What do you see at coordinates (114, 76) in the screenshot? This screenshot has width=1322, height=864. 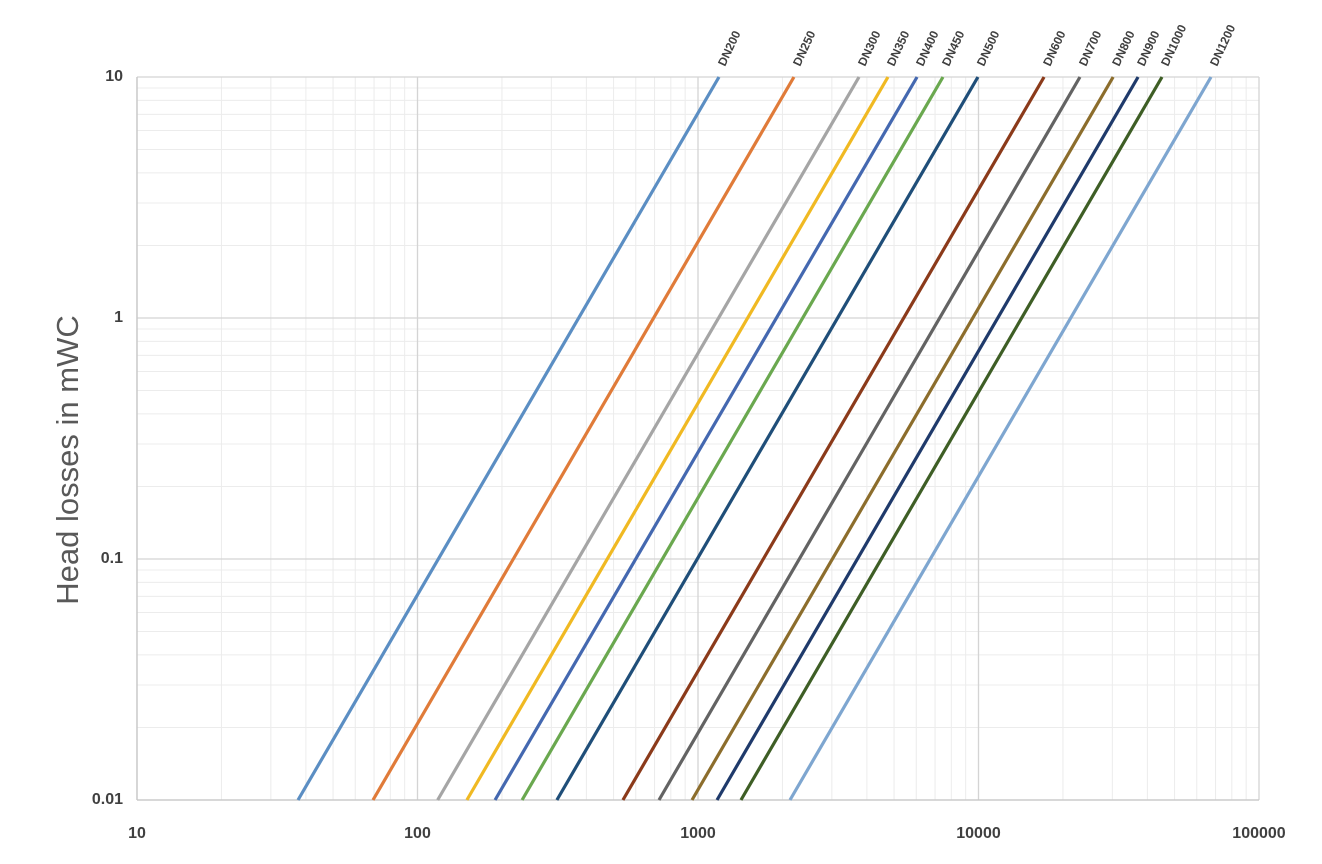 I see `y-tick-label: 10` at bounding box center [114, 76].